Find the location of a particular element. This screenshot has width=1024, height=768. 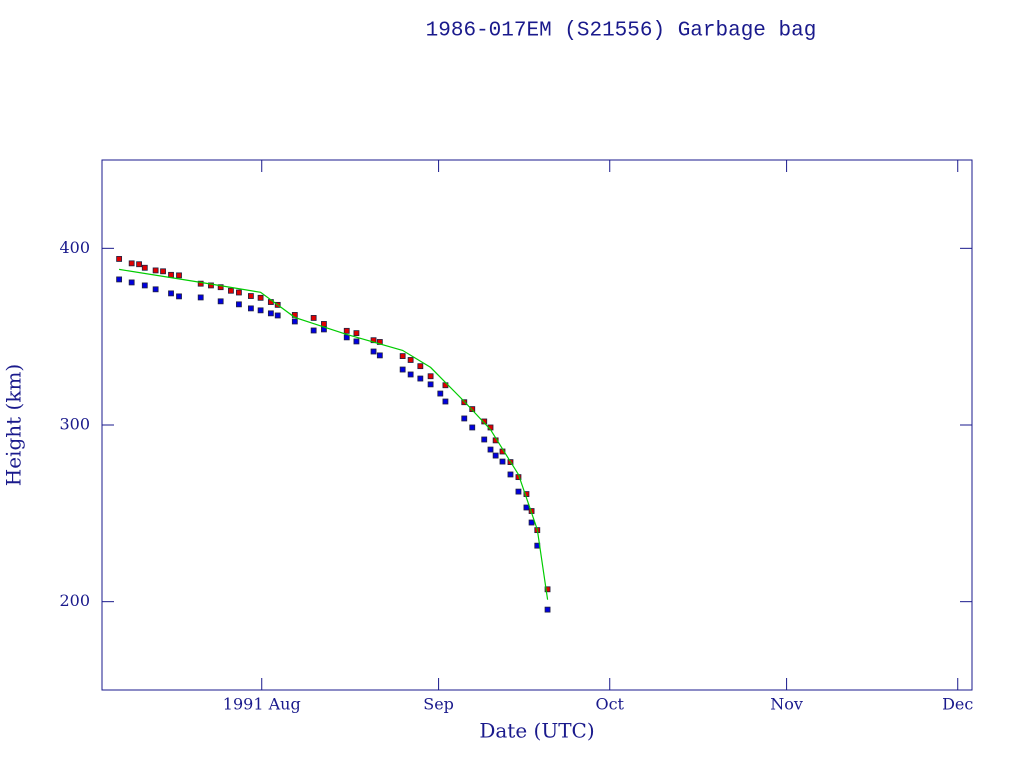

x-axis-label: Date (UTC) is located at coordinates (536, 731).